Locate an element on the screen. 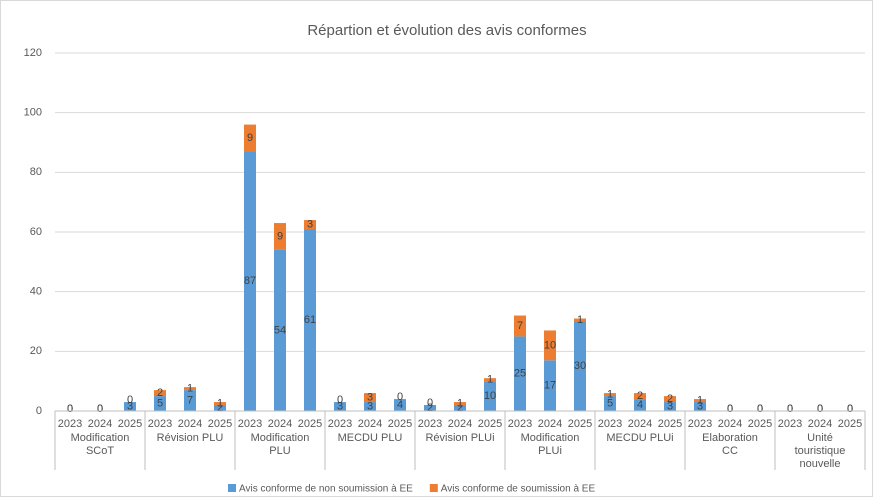 The width and height of the screenshot is (873, 497). y-tick-label: 0 is located at coordinates (39, 411).